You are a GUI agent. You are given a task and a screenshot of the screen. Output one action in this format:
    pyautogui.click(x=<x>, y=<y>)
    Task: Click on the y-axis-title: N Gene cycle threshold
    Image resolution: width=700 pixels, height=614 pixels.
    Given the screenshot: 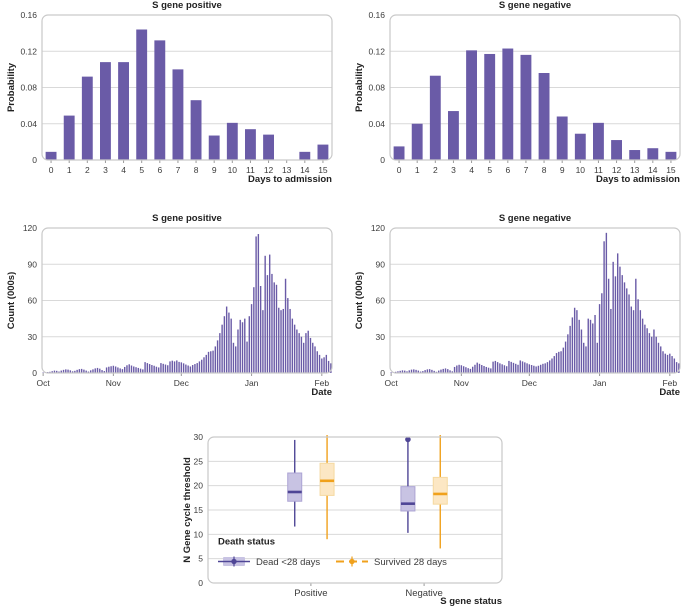 What is the action you would take?
    pyautogui.click(x=187, y=510)
    